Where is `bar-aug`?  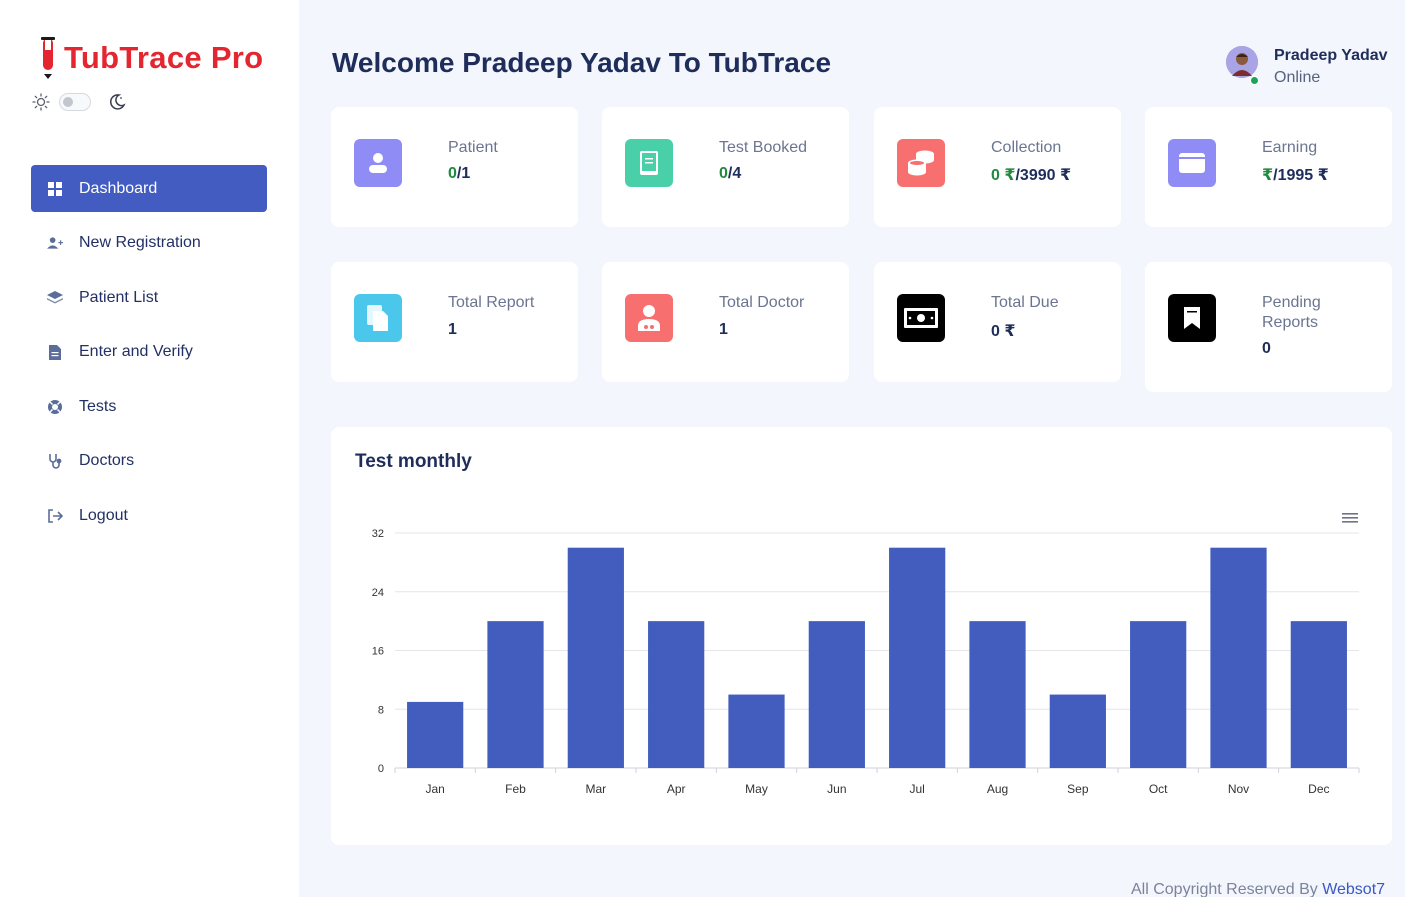
bar-aug is located at coordinates (997, 694).